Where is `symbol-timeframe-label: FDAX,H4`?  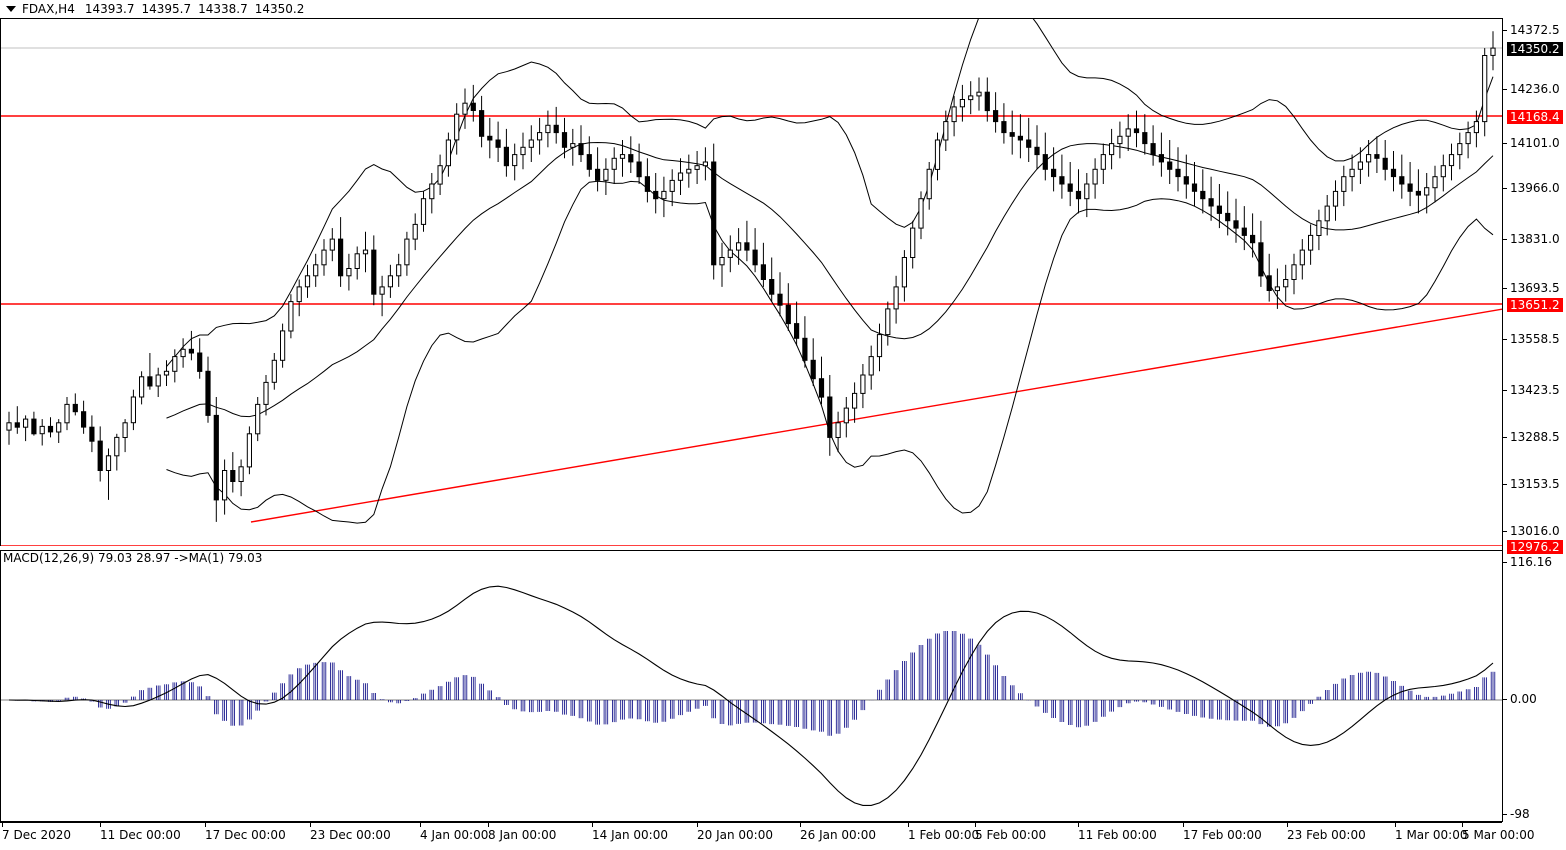
symbol-timeframe-label: FDAX,H4 is located at coordinates (48, 9).